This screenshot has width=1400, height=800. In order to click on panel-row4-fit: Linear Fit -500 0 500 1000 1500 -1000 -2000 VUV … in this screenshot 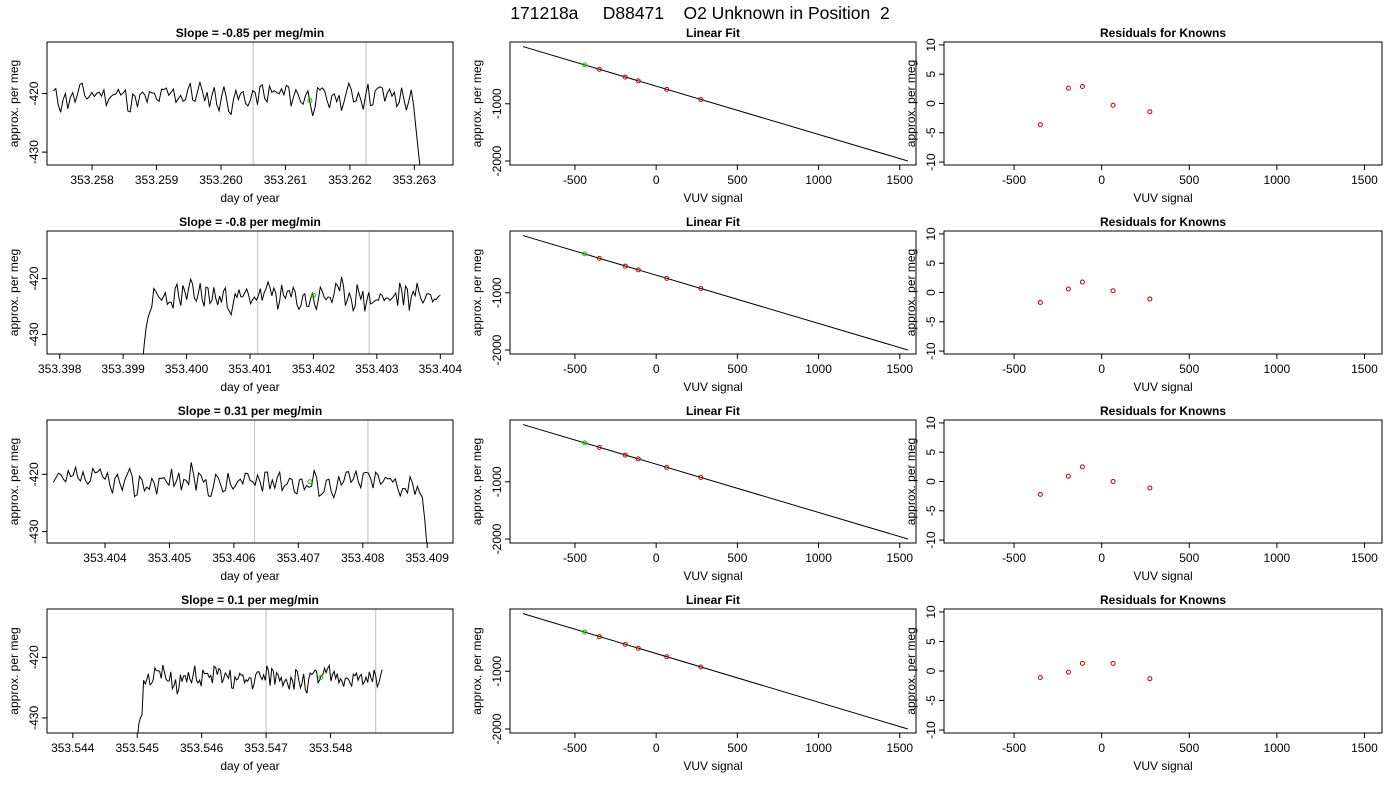, I will do `click(693, 683)`.